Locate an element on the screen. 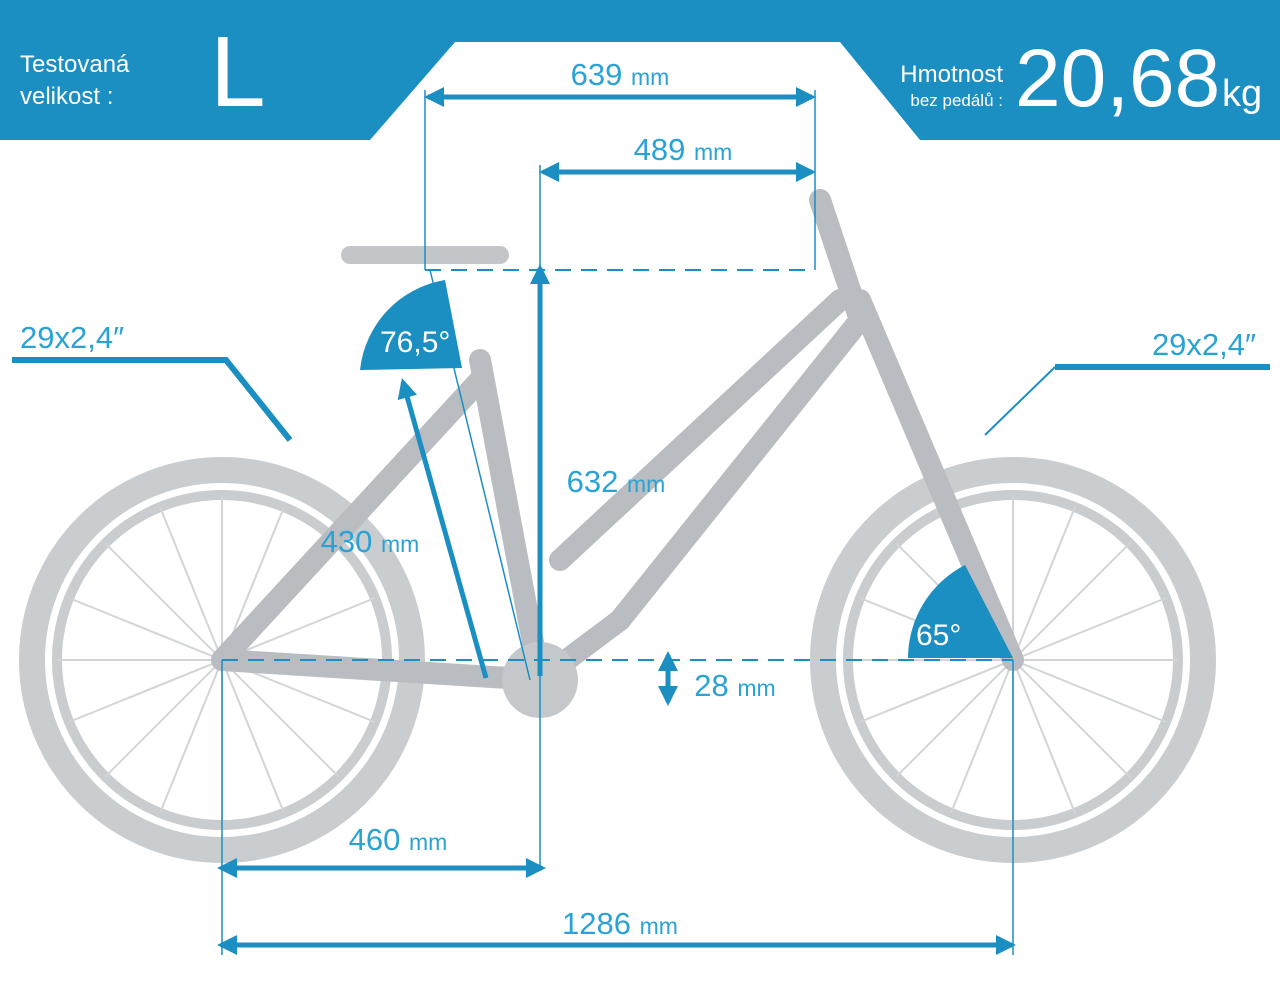 This screenshot has width=1280, height=990. dimension-label: 430 mm is located at coordinates (370, 541).